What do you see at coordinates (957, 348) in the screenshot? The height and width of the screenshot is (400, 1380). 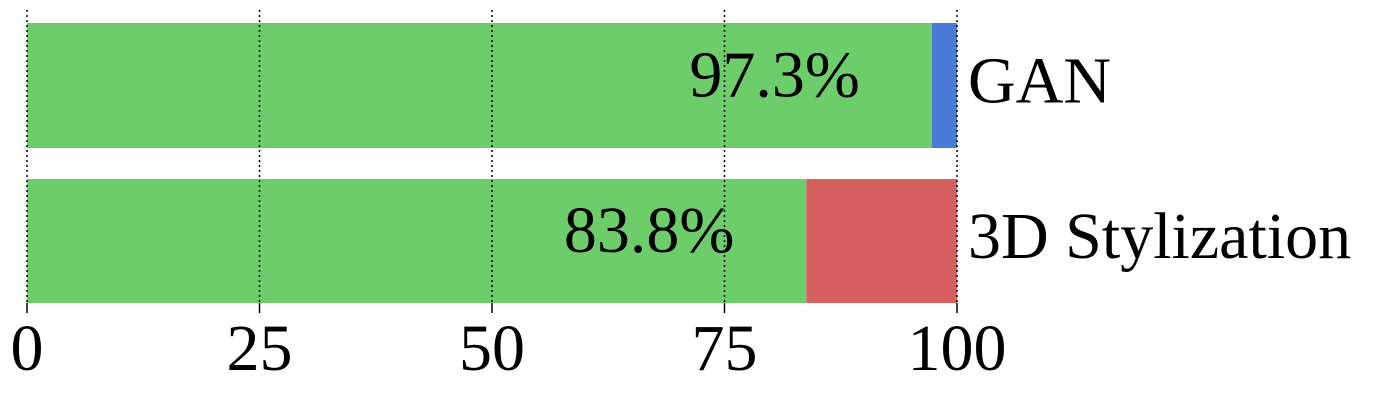 I see `x-tick-label: 100` at bounding box center [957, 348].